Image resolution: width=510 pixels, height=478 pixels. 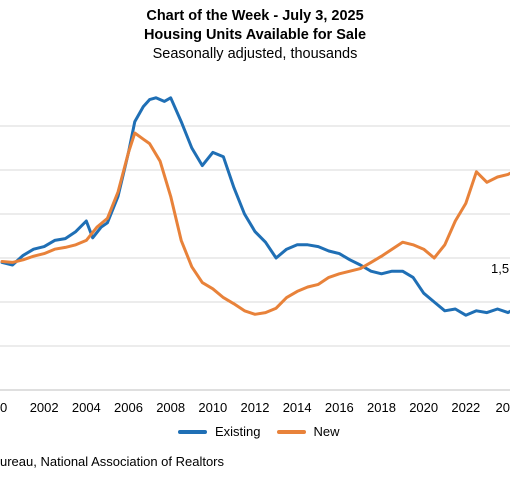 I want to click on x-tick-label: 2016, so click(x=339, y=407).